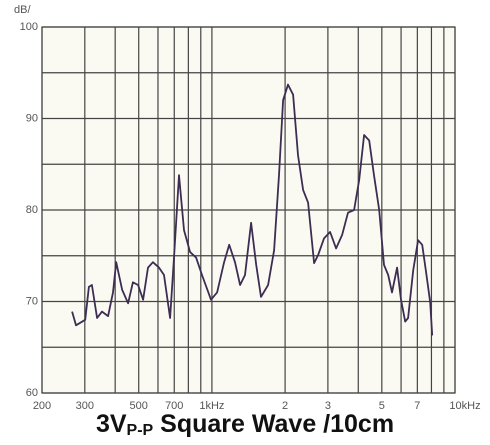 This screenshot has width=490, height=445. Describe the element at coordinates (285, 406) in the screenshot. I see `x-tick-label: 2` at that location.